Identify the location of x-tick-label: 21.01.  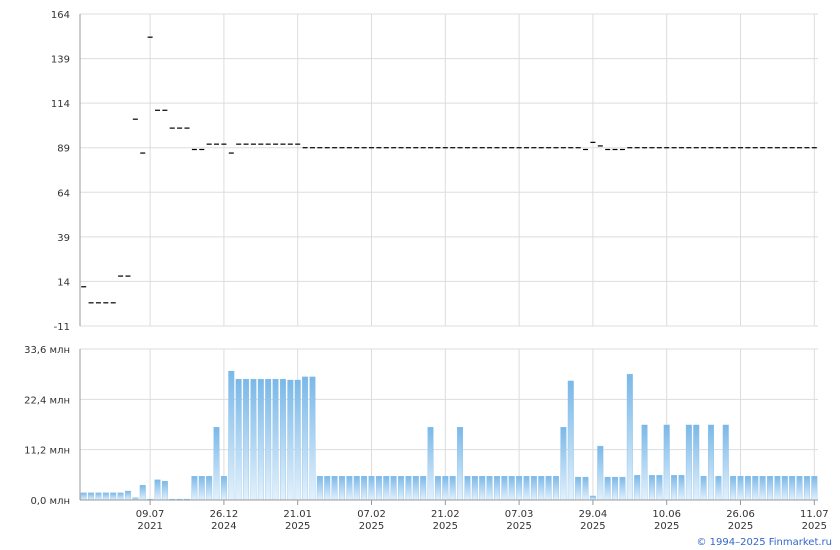
(297, 514).